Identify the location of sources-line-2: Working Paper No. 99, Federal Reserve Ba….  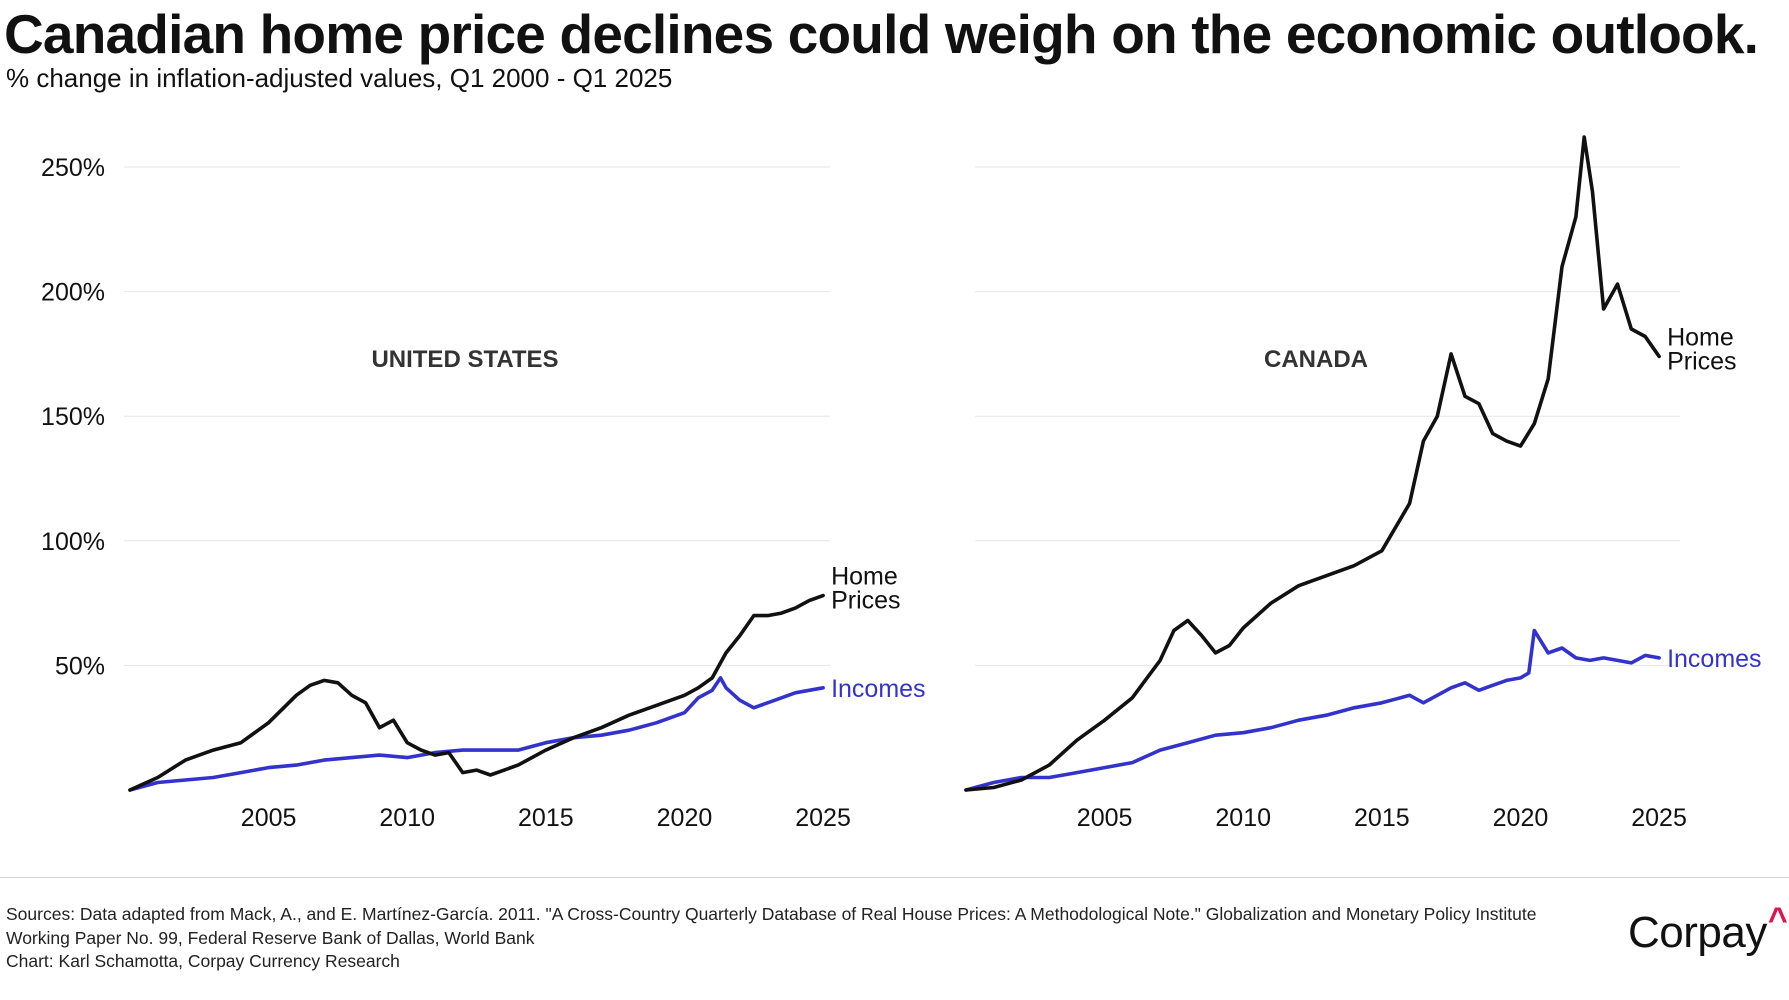
(270, 937).